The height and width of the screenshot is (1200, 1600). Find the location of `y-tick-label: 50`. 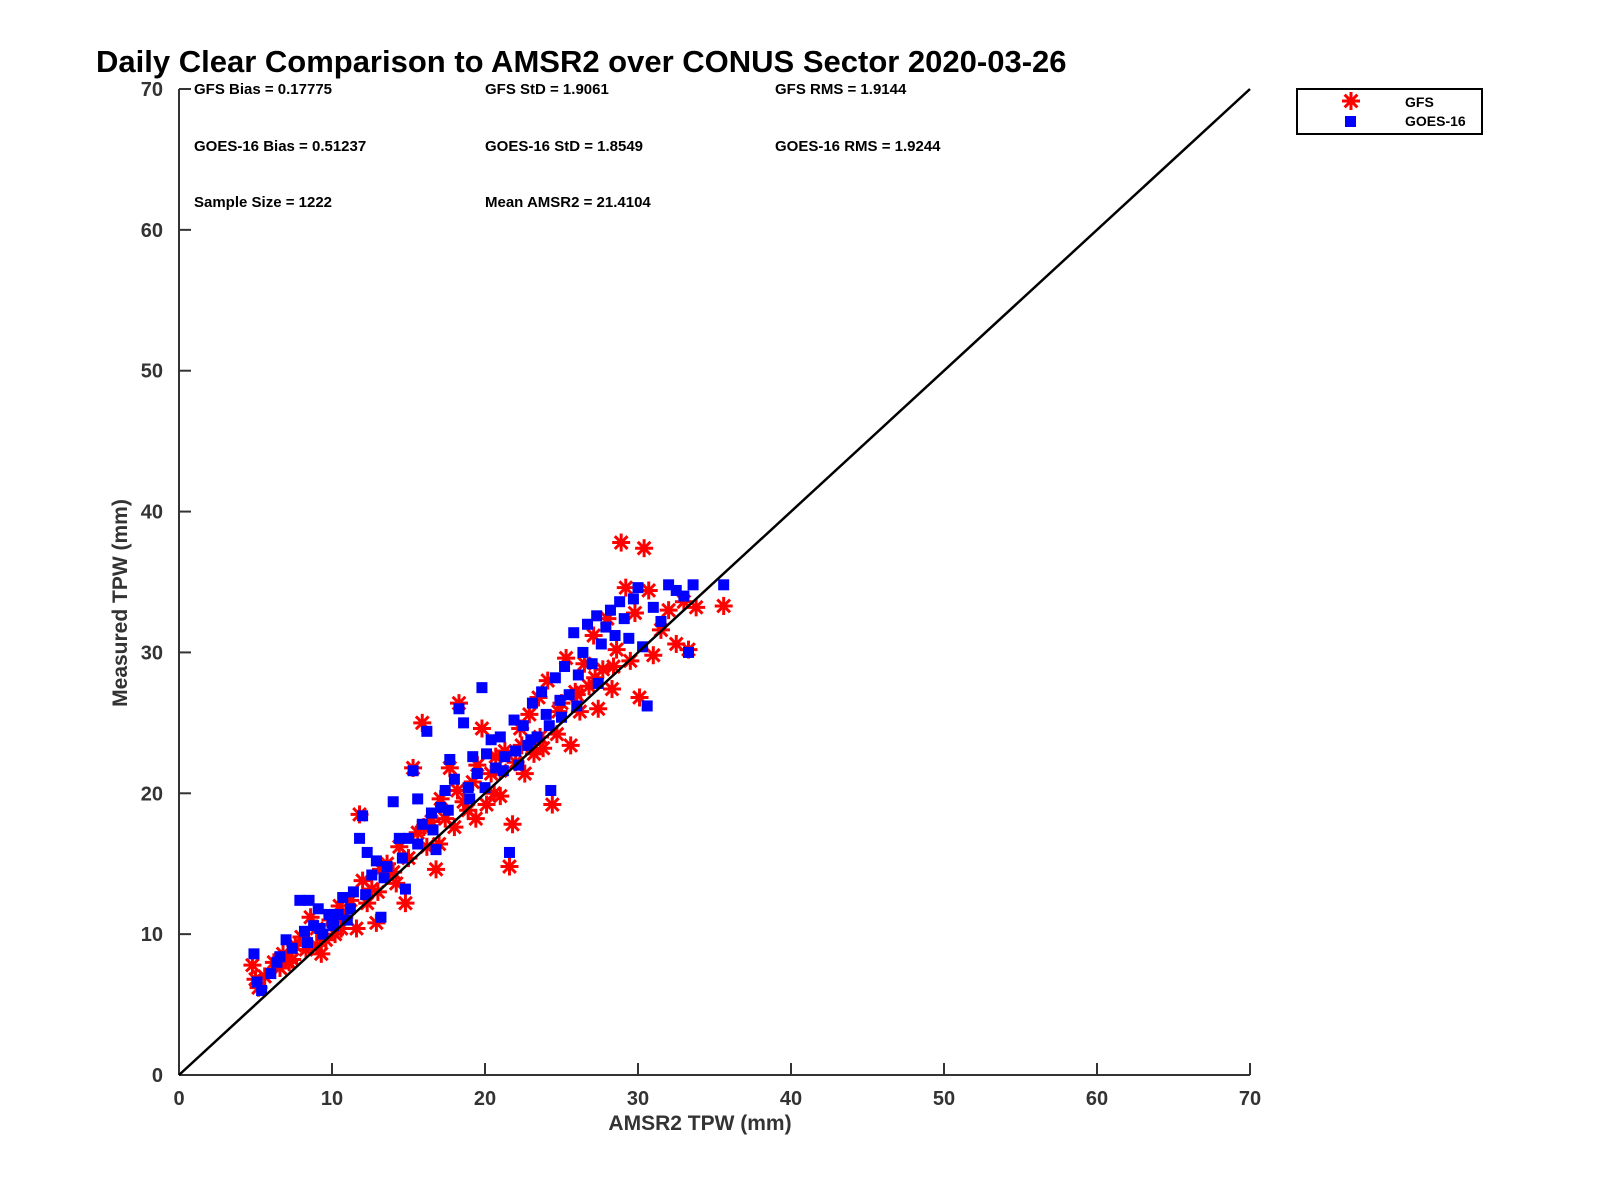

y-tick-label: 50 is located at coordinates (152, 372).